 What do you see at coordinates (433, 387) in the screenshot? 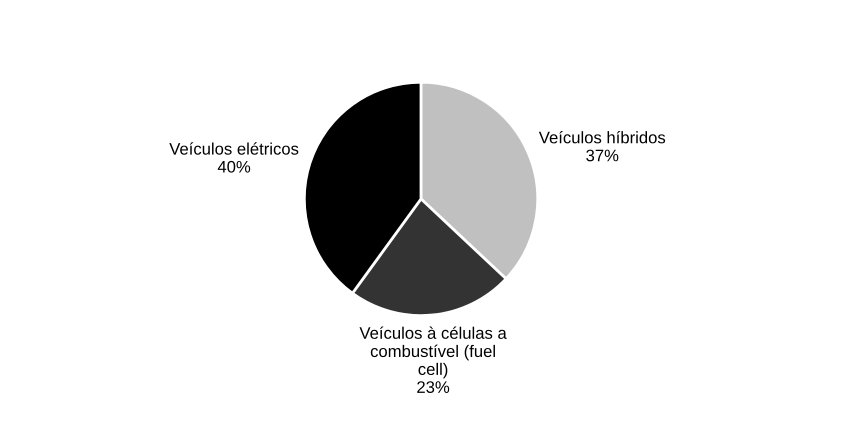
I see `data-label: 23%` at bounding box center [433, 387].